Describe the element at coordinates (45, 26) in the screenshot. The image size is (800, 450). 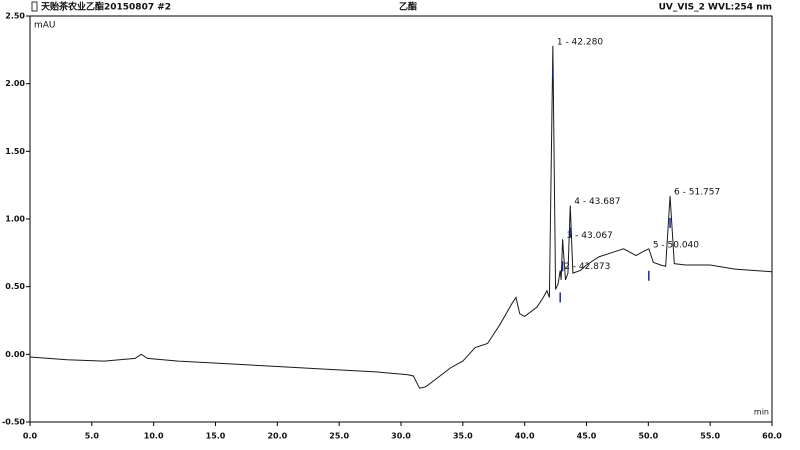
I see `y-axis-label: mAU` at that location.